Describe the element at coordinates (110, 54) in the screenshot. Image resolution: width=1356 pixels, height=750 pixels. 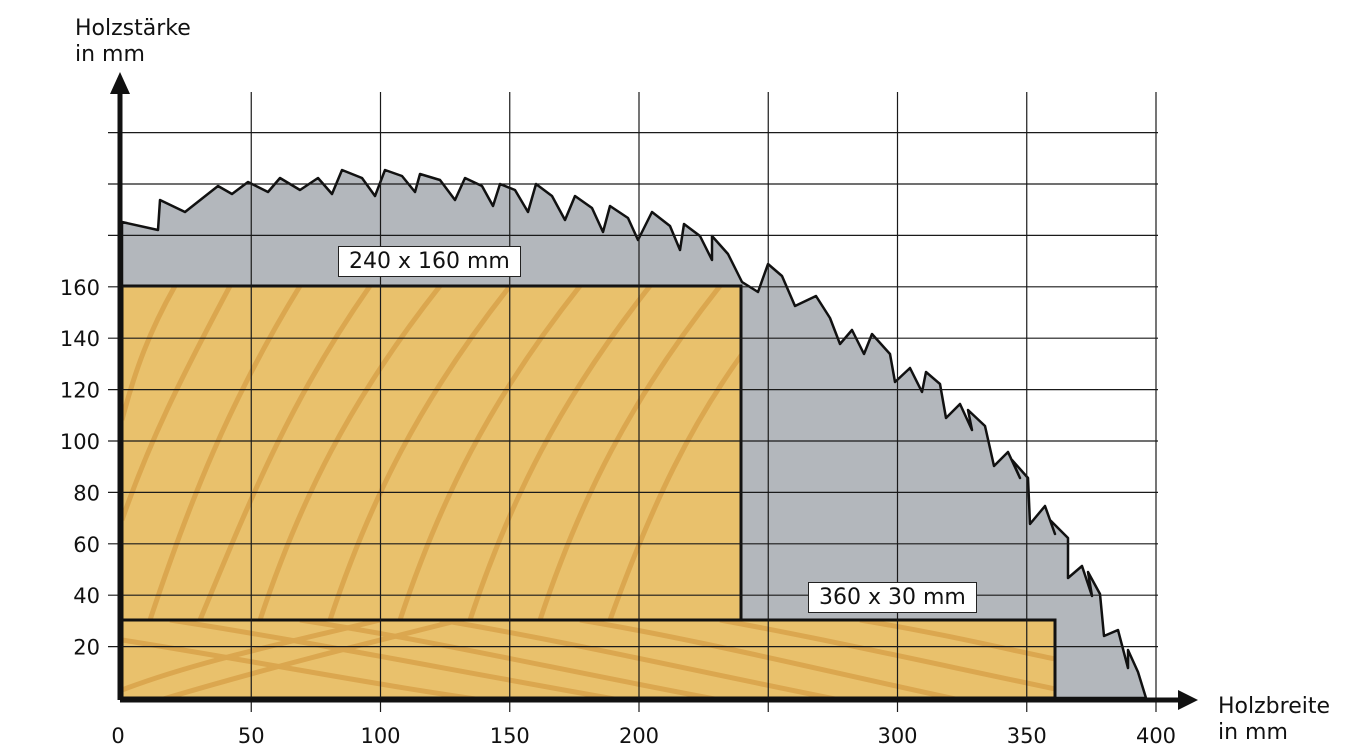
I see `y-axis-title-line2: in mm` at that location.